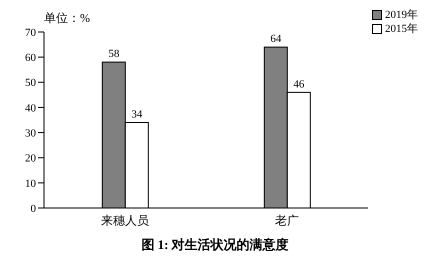 The image size is (430, 265). What do you see at coordinates (401, 29) in the screenshot?
I see `legend-label: 2015年` at bounding box center [401, 29].